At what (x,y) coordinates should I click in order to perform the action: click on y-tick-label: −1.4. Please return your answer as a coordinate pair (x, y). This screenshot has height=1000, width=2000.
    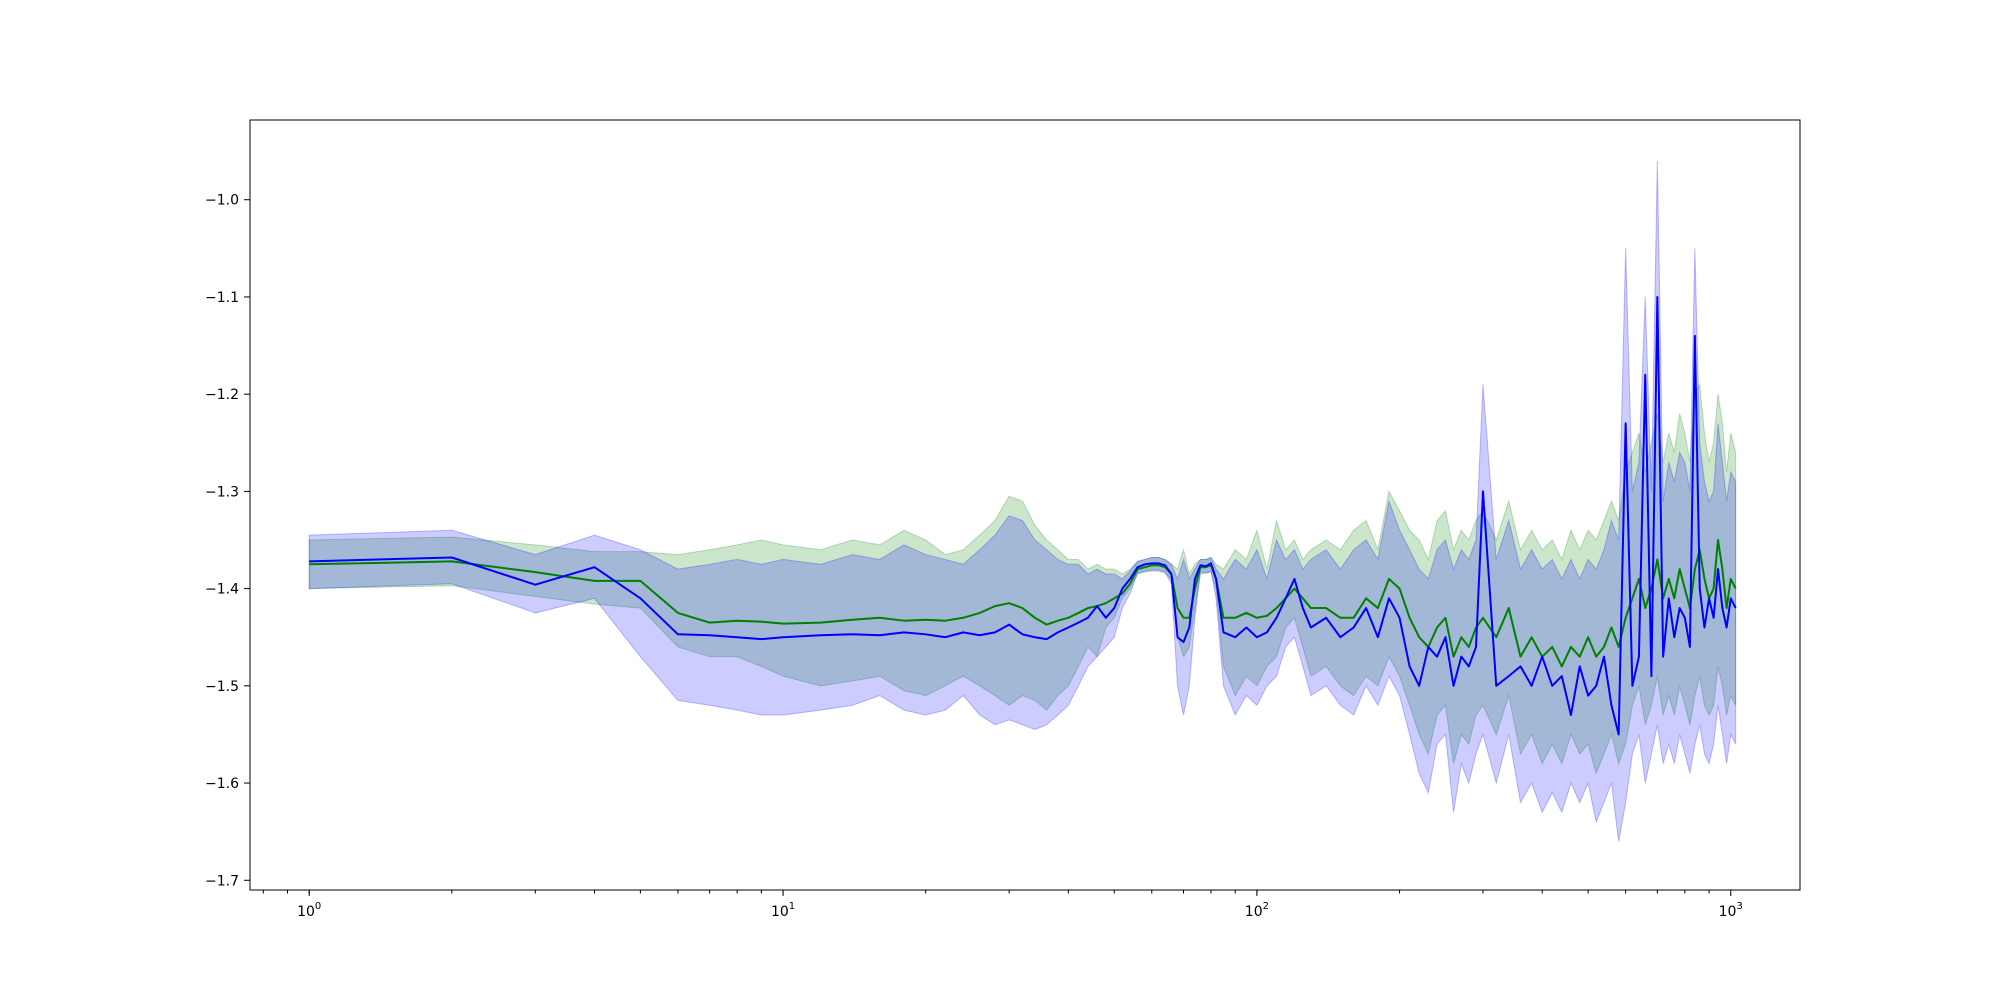
    Looking at the image, I should click on (222, 590).